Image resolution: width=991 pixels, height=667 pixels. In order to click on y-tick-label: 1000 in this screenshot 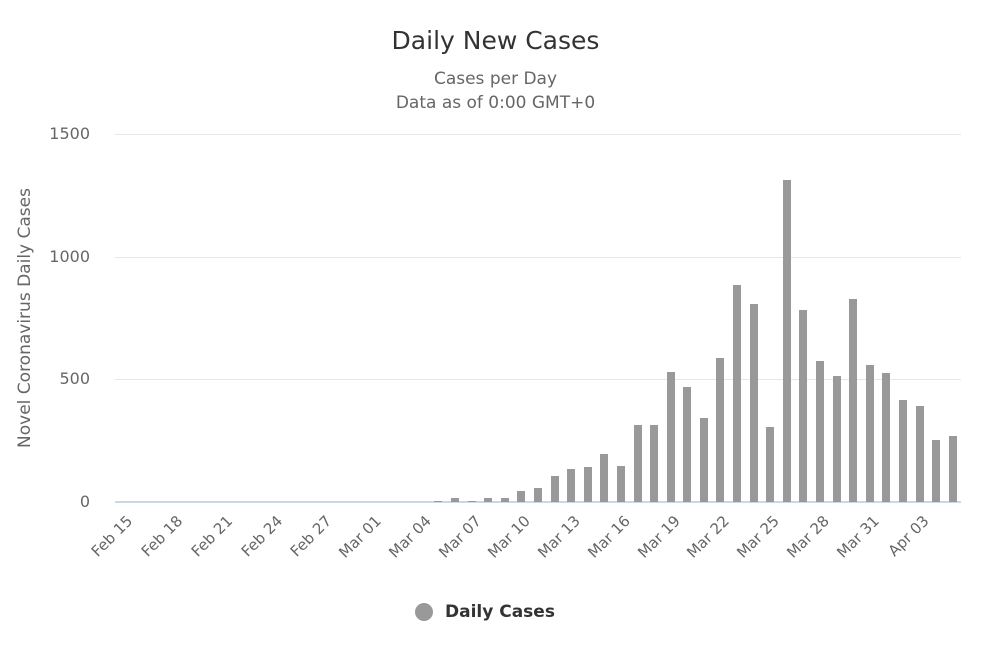, I will do `click(69, 256)`.